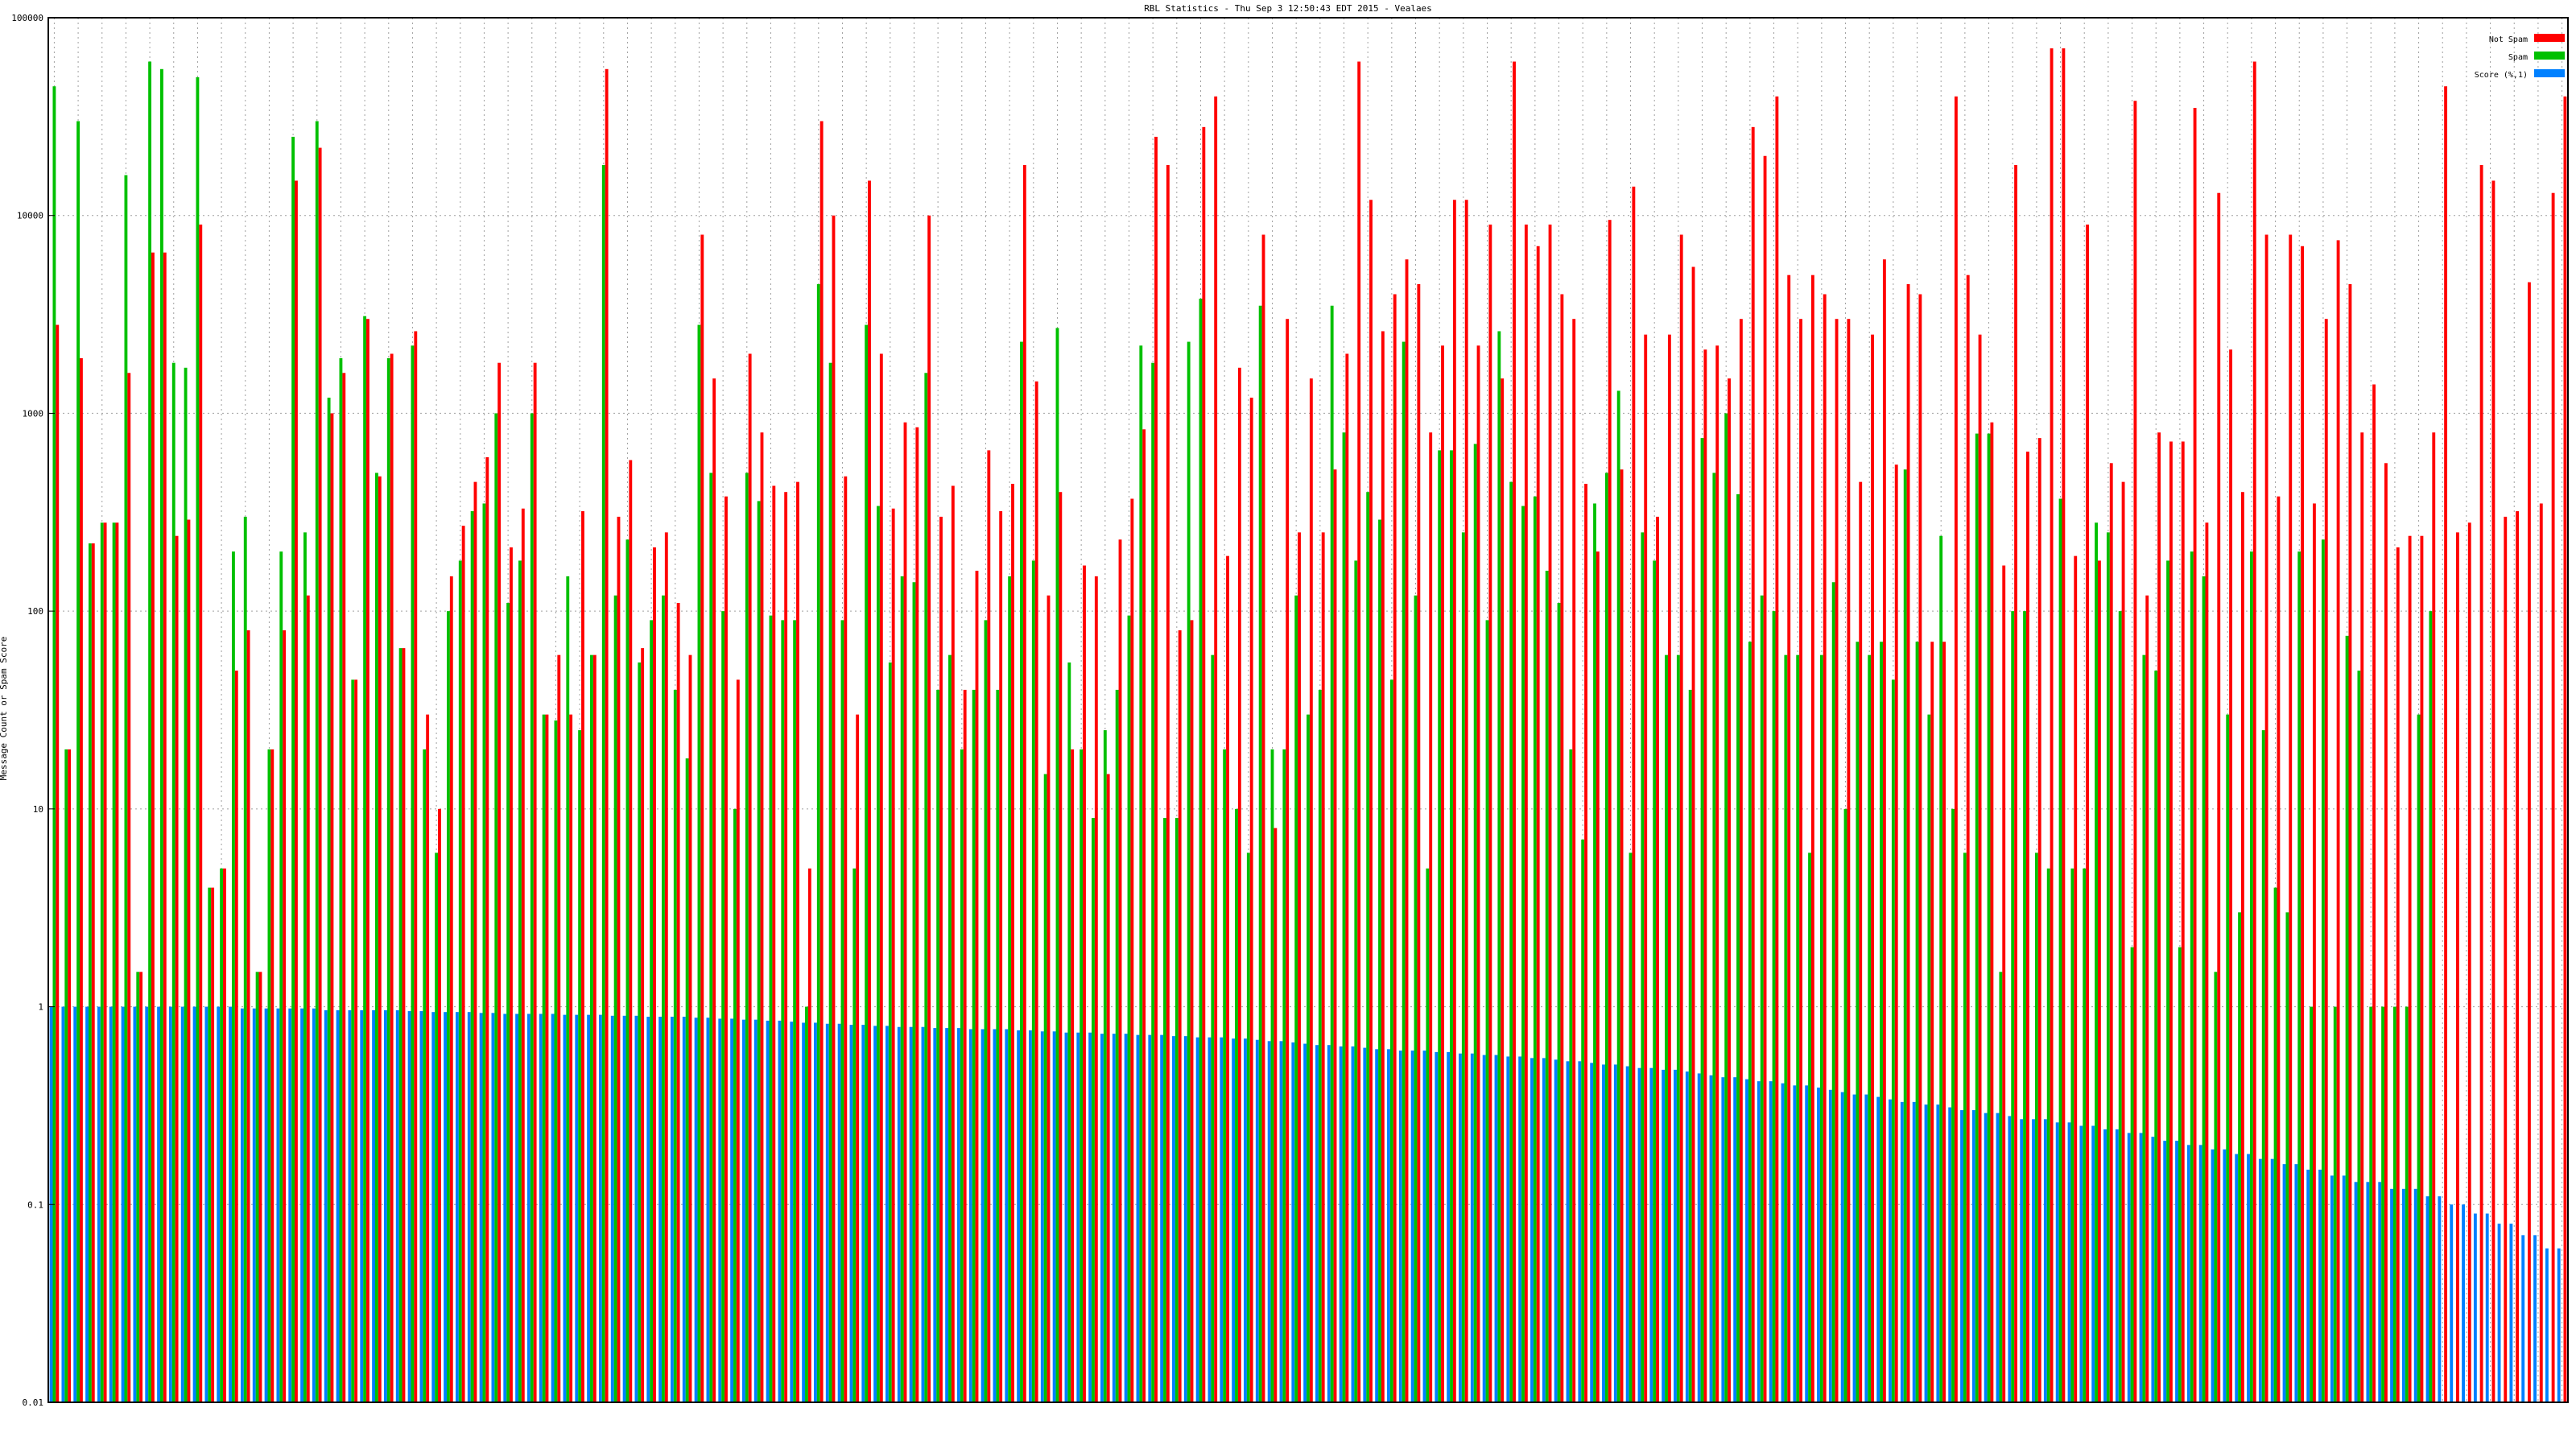 This screenshot has height=1449, width=2576. What do you see at coordinates (2518, 57) in the screenshot?
I see `legend-label: Spam` at bounding box center [2518, 57].